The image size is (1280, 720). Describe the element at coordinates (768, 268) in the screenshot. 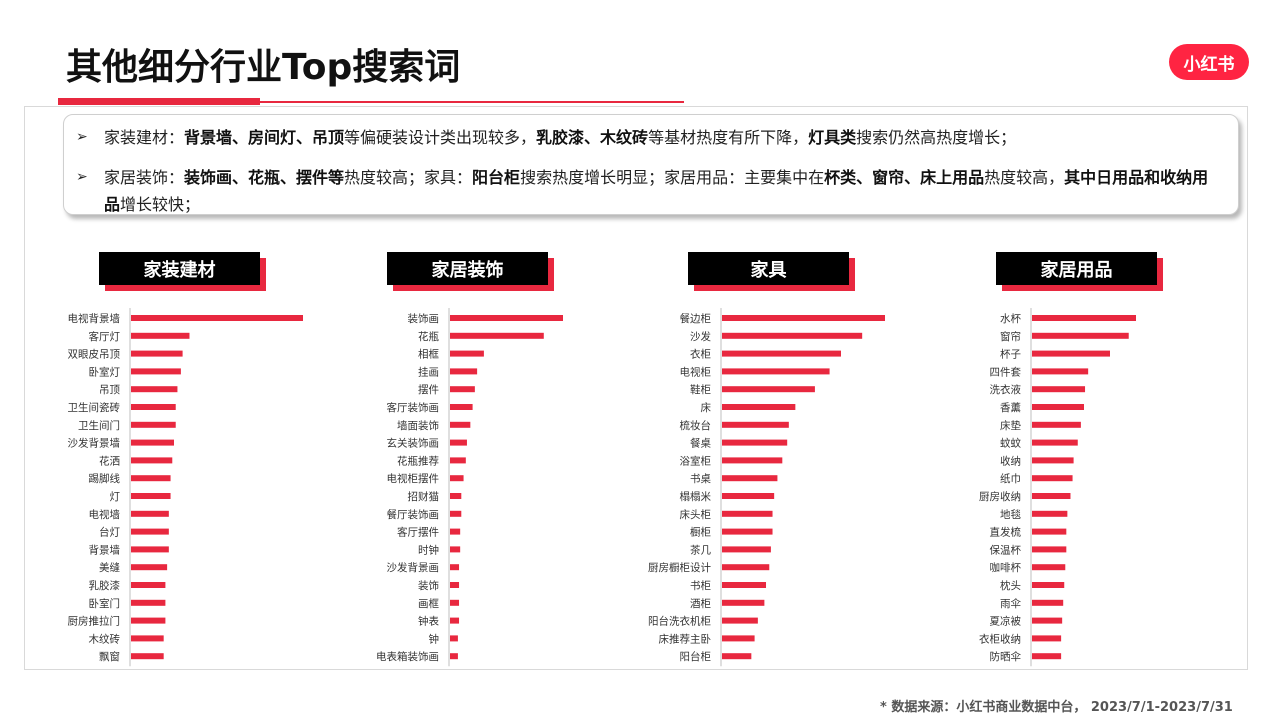

I see `chart-header-label: 家具` at that location.